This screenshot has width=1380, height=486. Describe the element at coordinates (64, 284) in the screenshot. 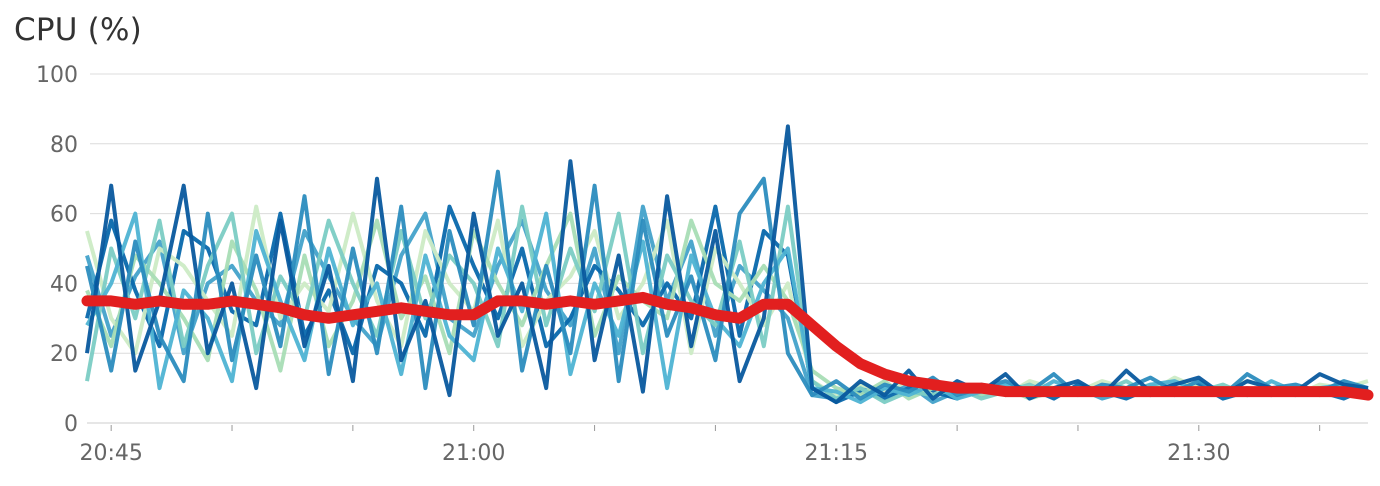

I see `y-tick-label: 40` at that location.